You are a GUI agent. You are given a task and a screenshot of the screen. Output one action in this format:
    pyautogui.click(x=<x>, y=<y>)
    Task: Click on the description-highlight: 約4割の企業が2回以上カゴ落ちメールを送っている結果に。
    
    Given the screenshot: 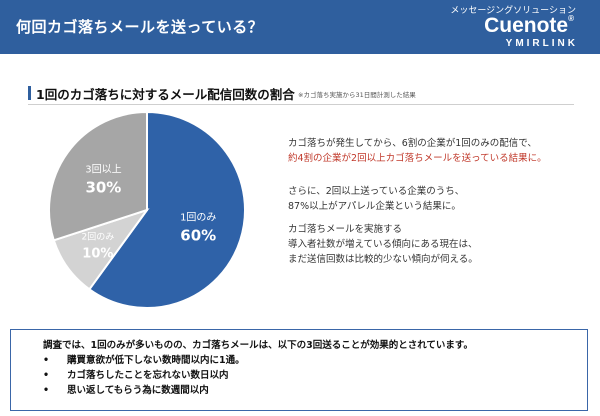 What is the action you would take?
    pyautogui.click(x=417, y=158)
    